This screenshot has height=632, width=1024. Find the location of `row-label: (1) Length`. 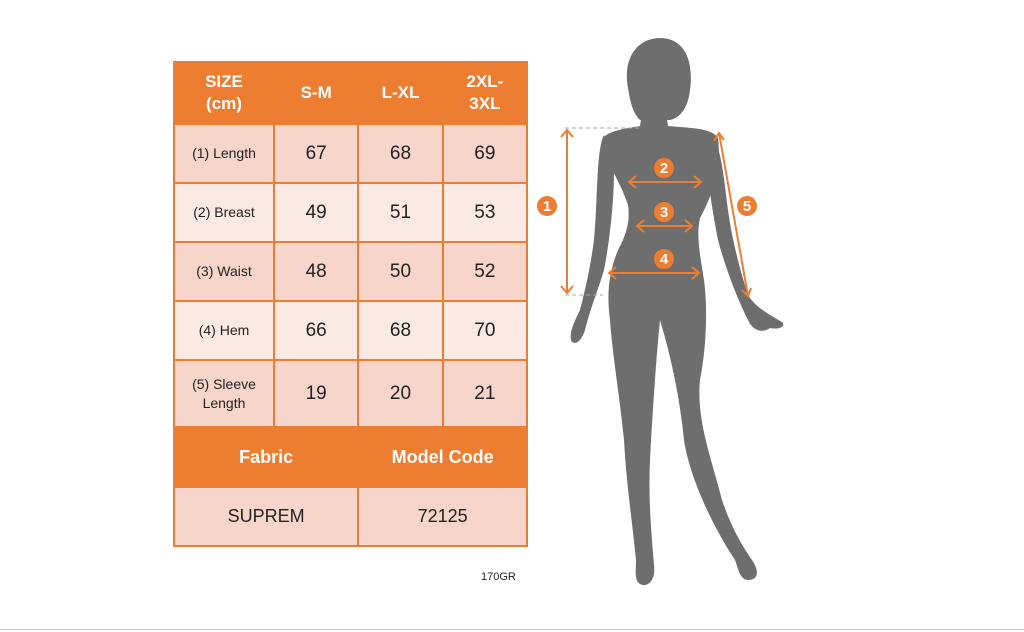

row-label: (1) Length is located at coordinates (224, 153).